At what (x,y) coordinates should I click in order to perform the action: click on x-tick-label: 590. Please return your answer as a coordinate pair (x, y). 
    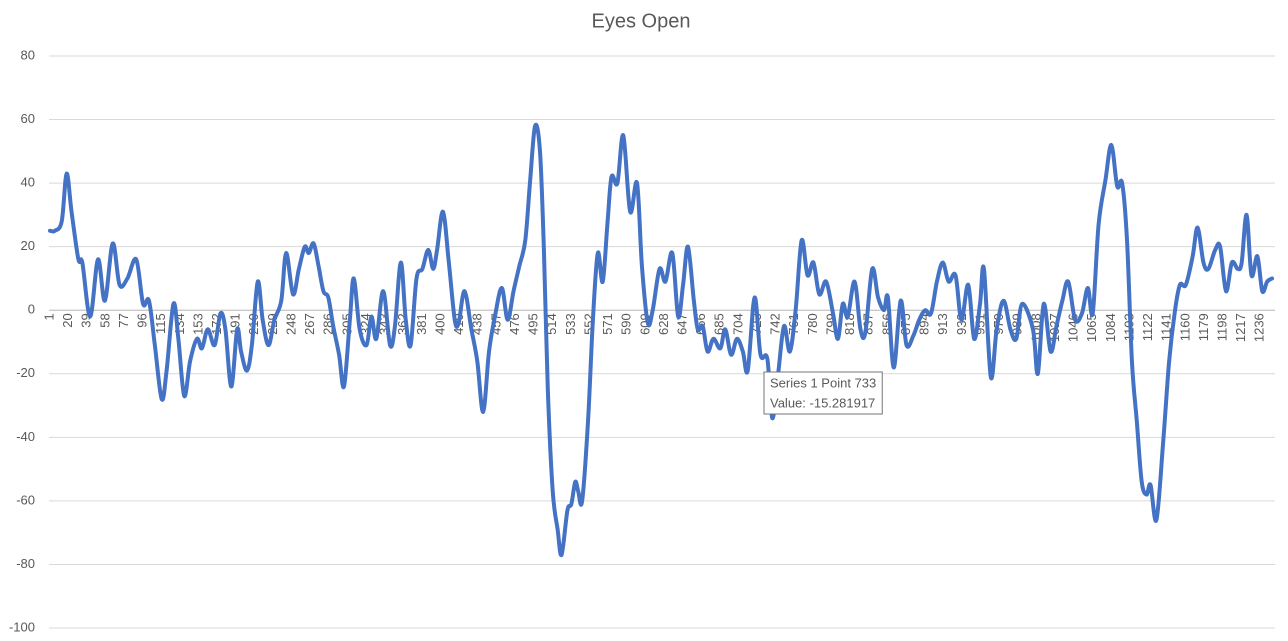
    Looking at the image, I should click on (626, 324).